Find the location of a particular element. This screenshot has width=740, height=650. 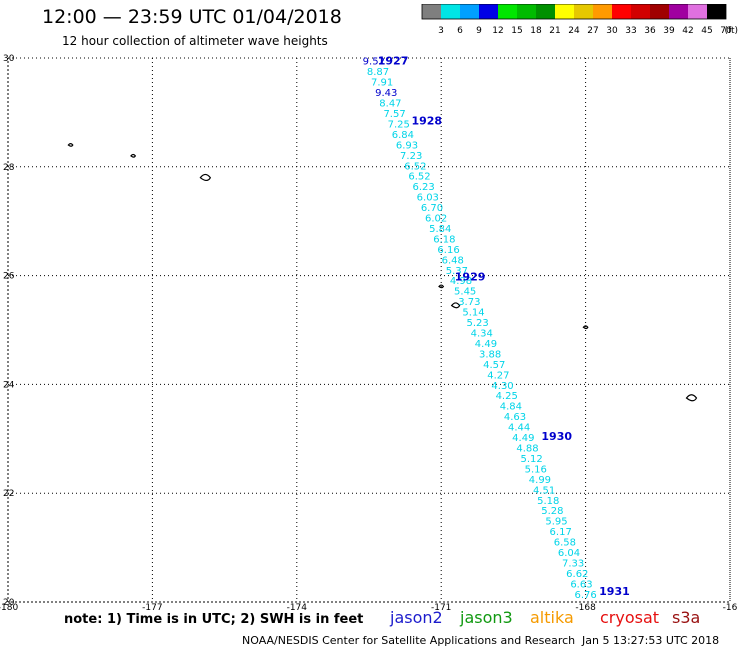

colorbar-tick-label: 21 is located at coordinates (554, 31).